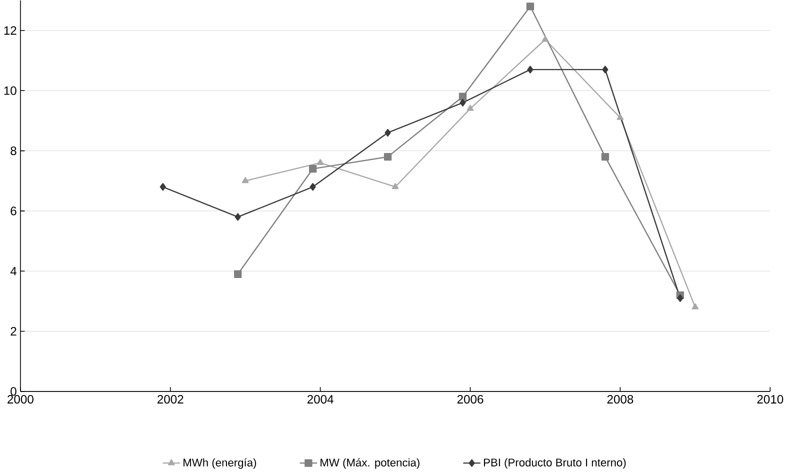  What do you see at coordinates (10, 90) in the screenshot?
I see `y-tick-label: 10` at bounding box center [10, 90].